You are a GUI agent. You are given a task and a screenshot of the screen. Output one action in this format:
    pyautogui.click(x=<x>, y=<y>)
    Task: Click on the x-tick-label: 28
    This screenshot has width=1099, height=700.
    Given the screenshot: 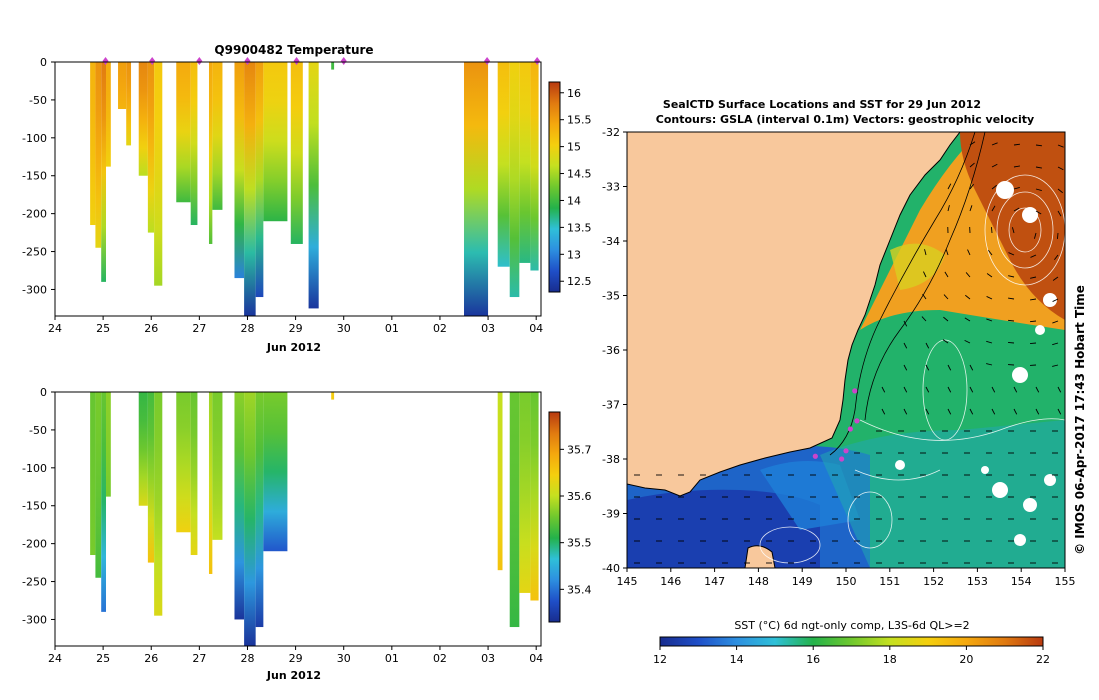 What is the action you would take?
    pyautogui.click(x=247, y=658)
    